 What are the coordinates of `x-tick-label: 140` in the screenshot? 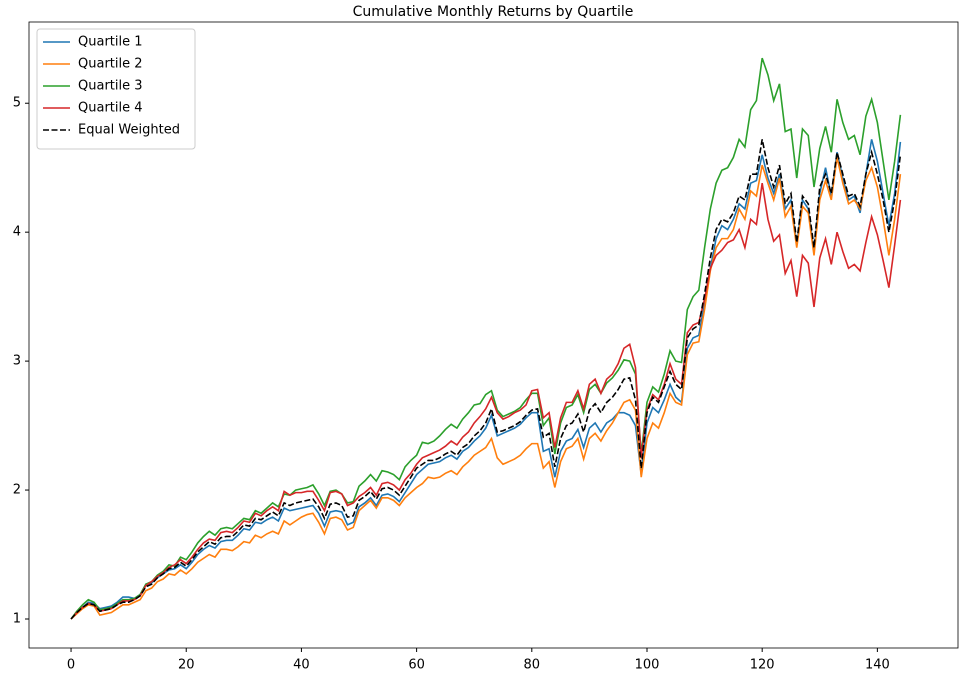 It's located at (877, 665).